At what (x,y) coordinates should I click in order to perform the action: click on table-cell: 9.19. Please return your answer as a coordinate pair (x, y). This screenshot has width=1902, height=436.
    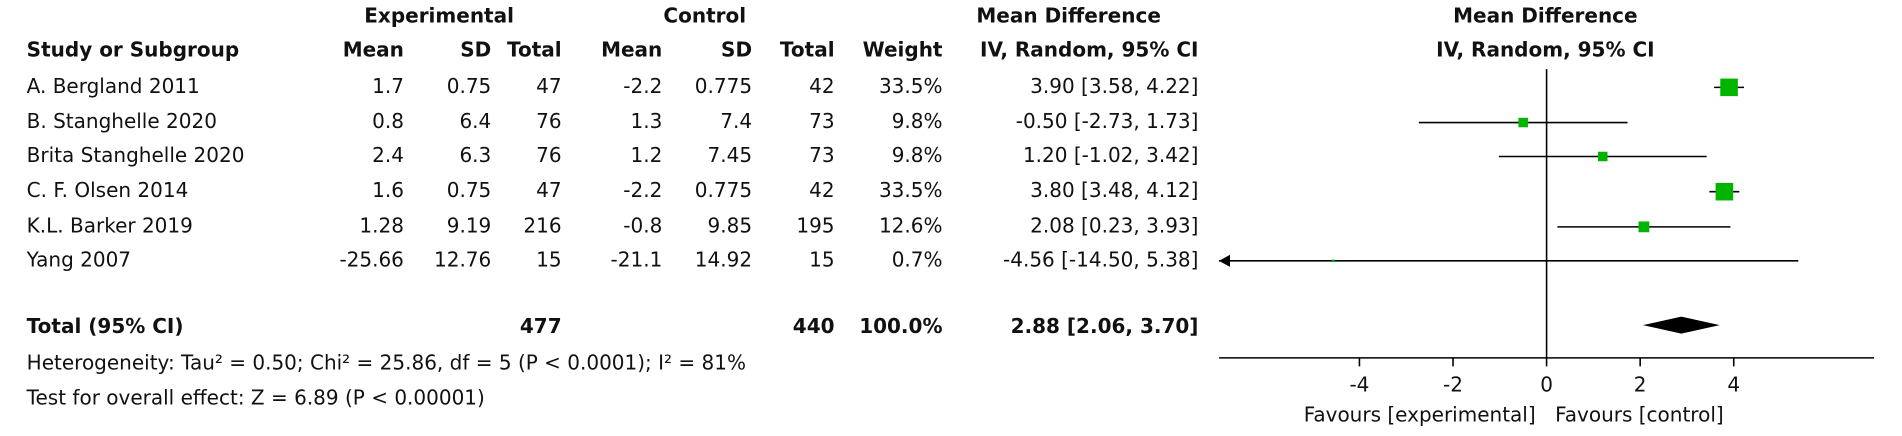
    Looking at the image, I should click on (469, 225).